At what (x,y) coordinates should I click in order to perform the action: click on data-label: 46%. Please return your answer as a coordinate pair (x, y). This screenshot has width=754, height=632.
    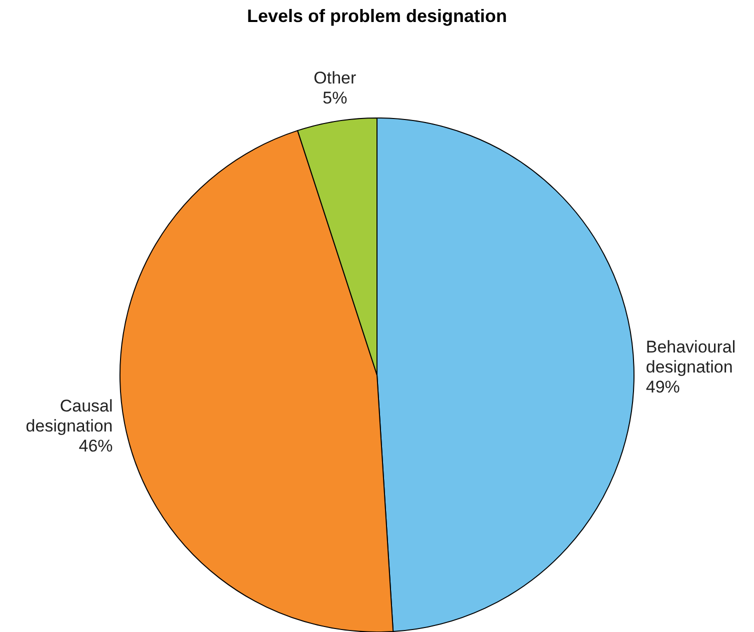
    Looking at the image, I should click on (95, 446).